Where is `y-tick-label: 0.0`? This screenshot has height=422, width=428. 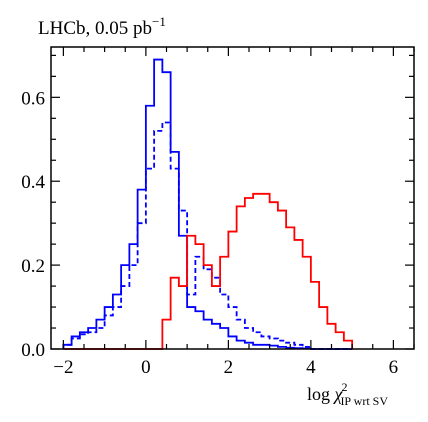 y-tick-label: 0.0 is located at coordinates (33, 350).